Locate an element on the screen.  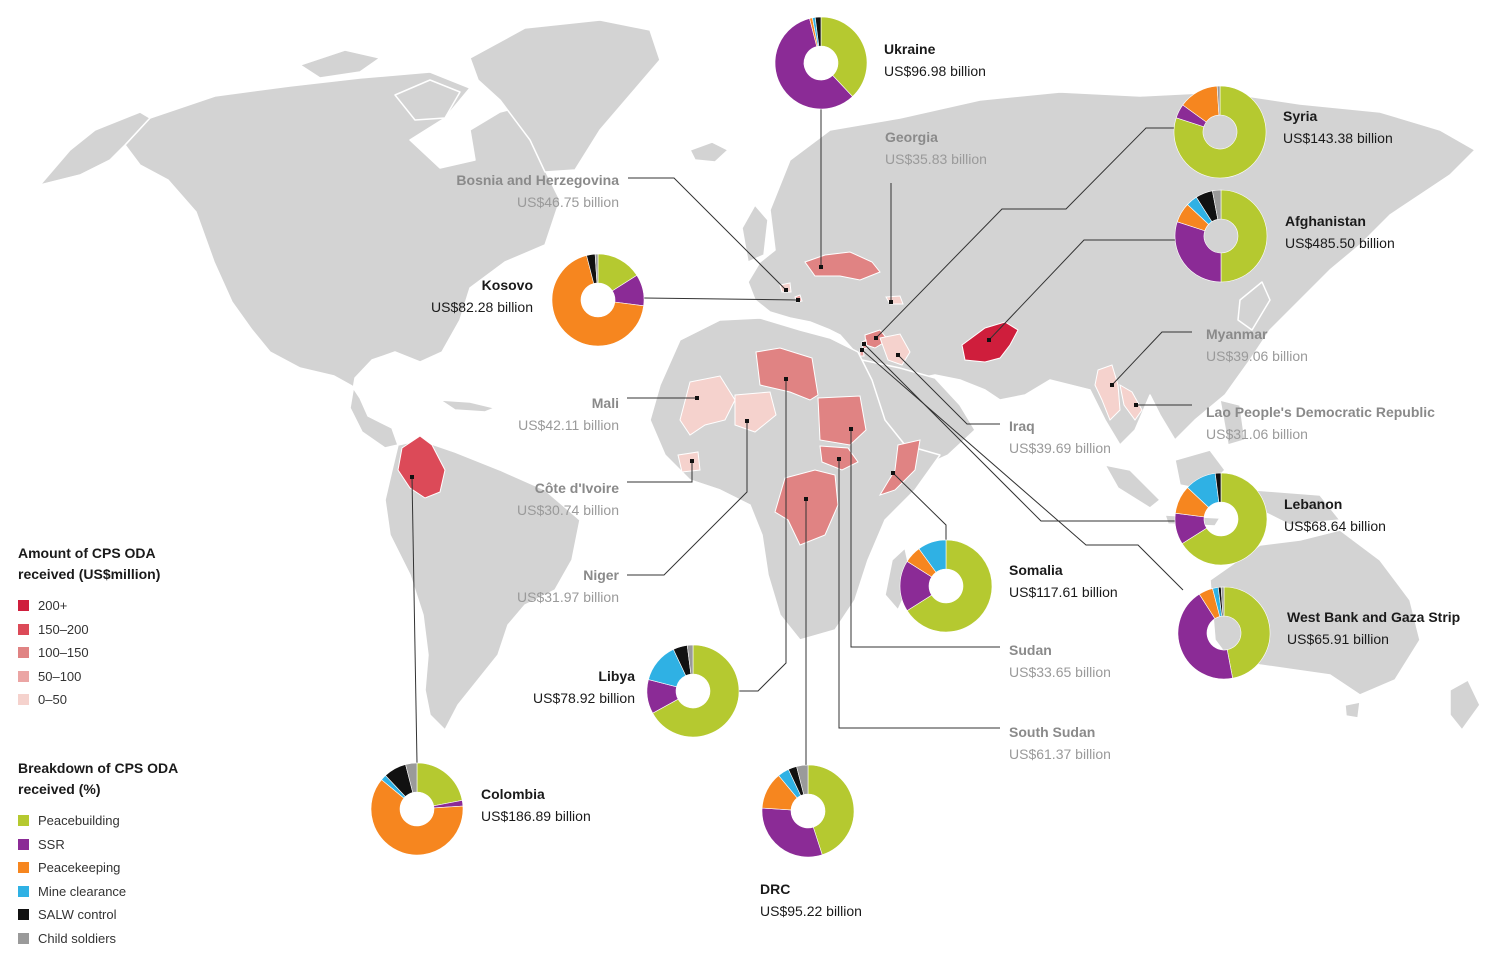
legend-amount-item: 100–150 is located at coordinates (118, 653).